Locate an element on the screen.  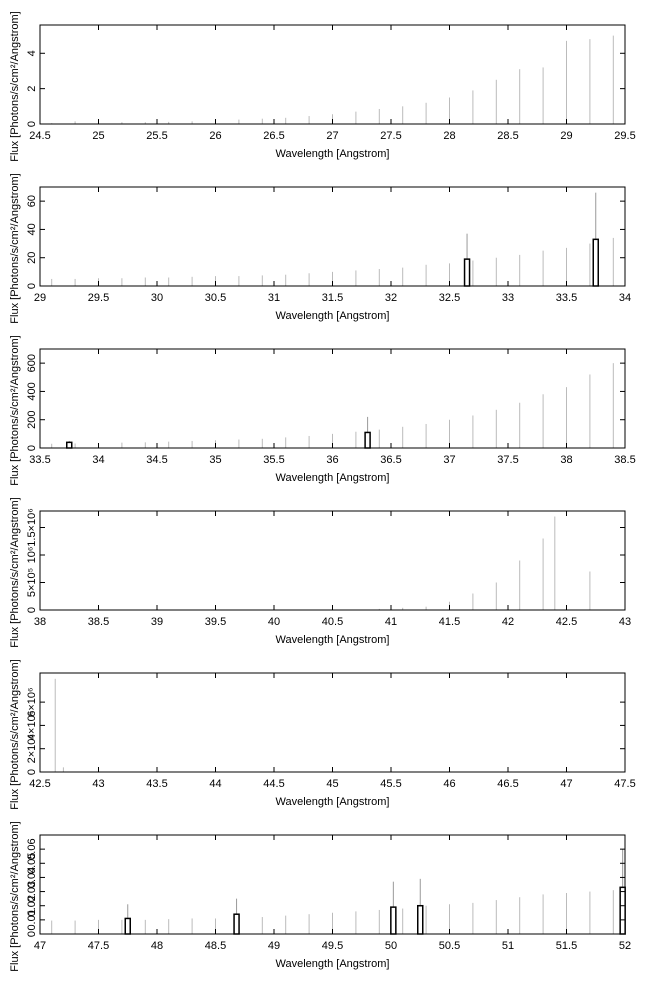
x-tick-label: 25 is located at coordinates (98, 136).